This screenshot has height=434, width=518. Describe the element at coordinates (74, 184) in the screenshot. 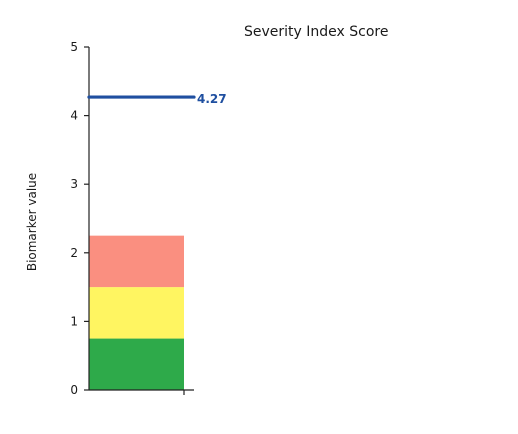

I see `y-tick-label: 3` at that location.